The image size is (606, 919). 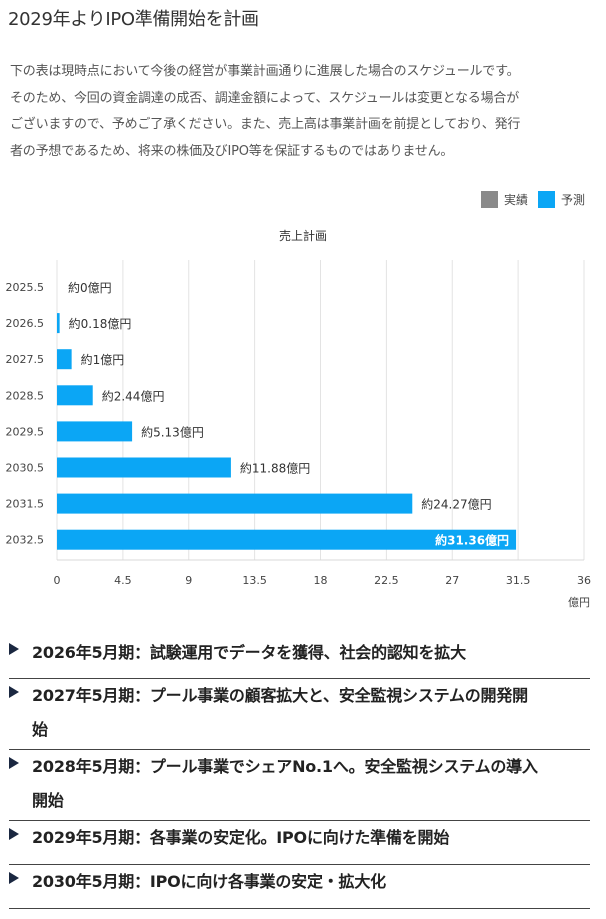 I want to click on bar-data-label: 約0.18億円, so click(x=100, y=323).